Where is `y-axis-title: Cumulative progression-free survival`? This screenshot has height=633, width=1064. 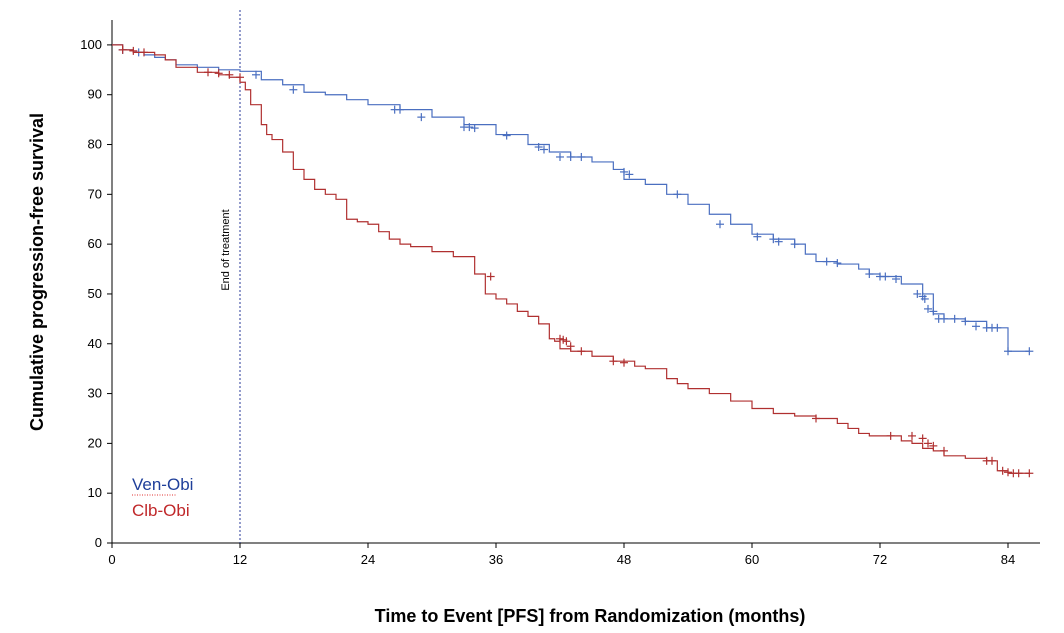
y-axis-title: Cumulative progression-free survival is located at coordinates (37, 272).